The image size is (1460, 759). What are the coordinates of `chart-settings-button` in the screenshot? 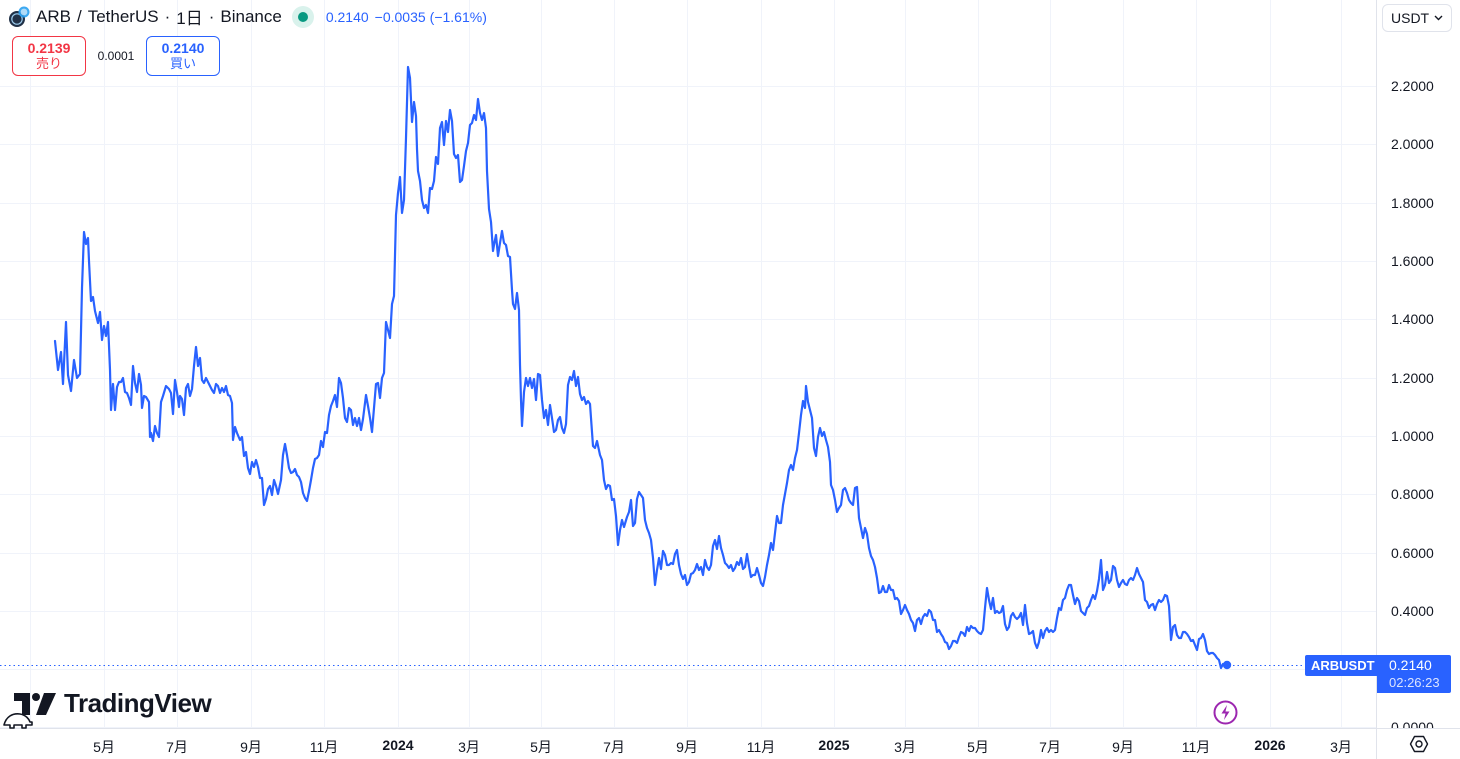 It's located at (1418, 743).